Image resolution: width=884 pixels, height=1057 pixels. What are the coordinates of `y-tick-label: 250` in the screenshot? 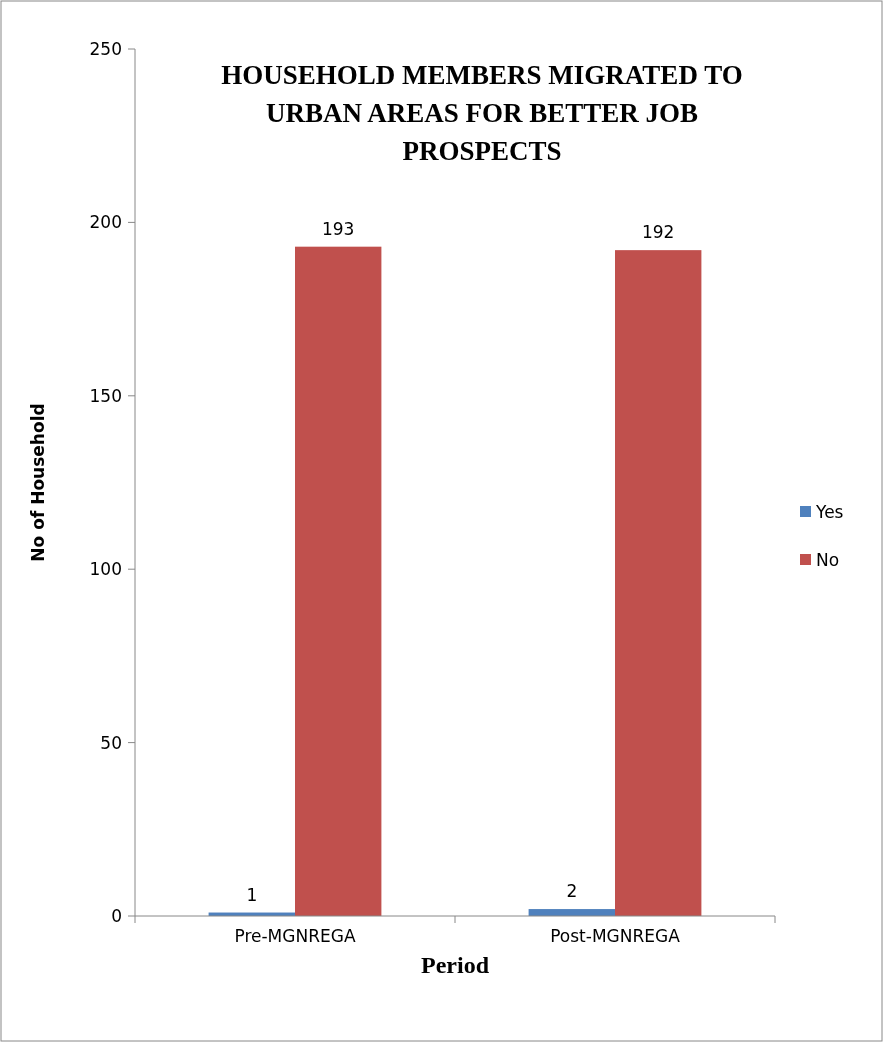 It's located at (105, 48).